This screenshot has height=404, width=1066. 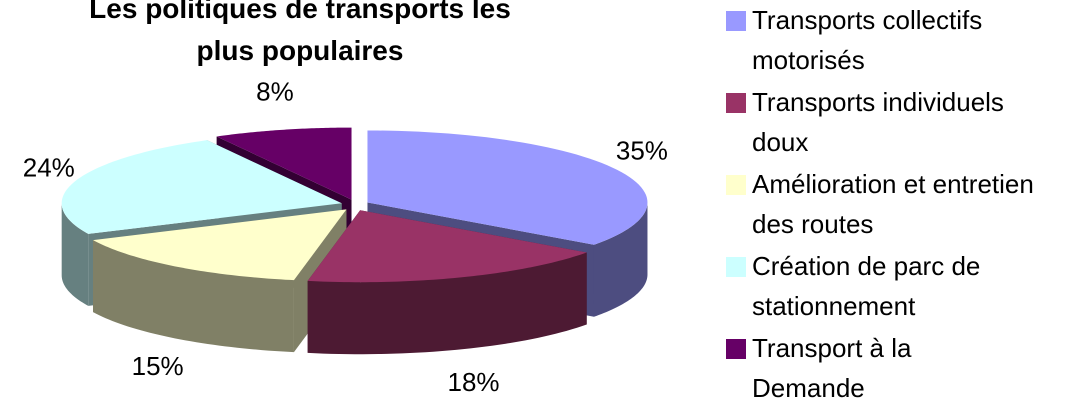 What do you see at coordinates (642, 151) in the screenshot?
I see `data-label: 35%` at bounding box center [642, 151].